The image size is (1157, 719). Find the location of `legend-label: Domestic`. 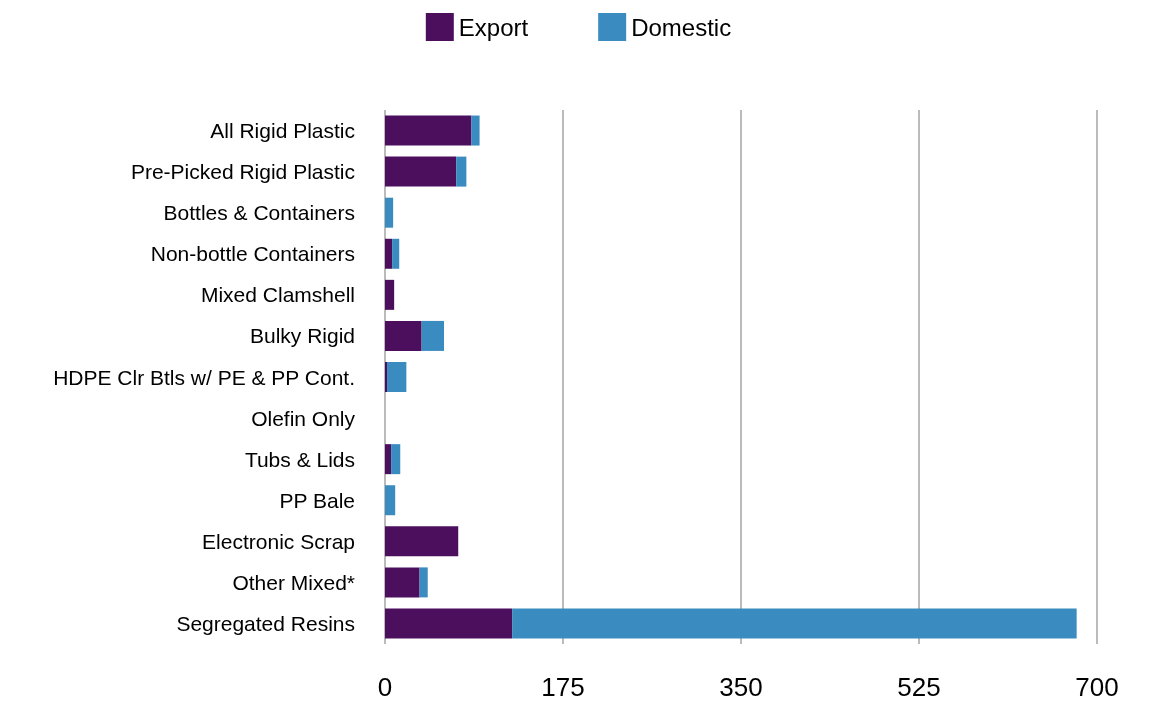

legend-label: Domestic is located at coordinates (681, 27).